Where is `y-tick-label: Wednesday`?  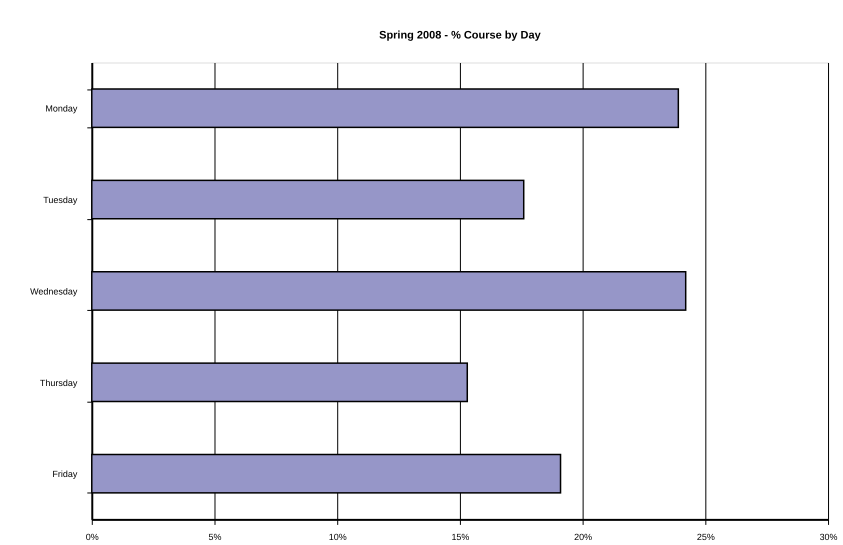
y-tick-label: Wednesday is located at coordinates (54, 291).